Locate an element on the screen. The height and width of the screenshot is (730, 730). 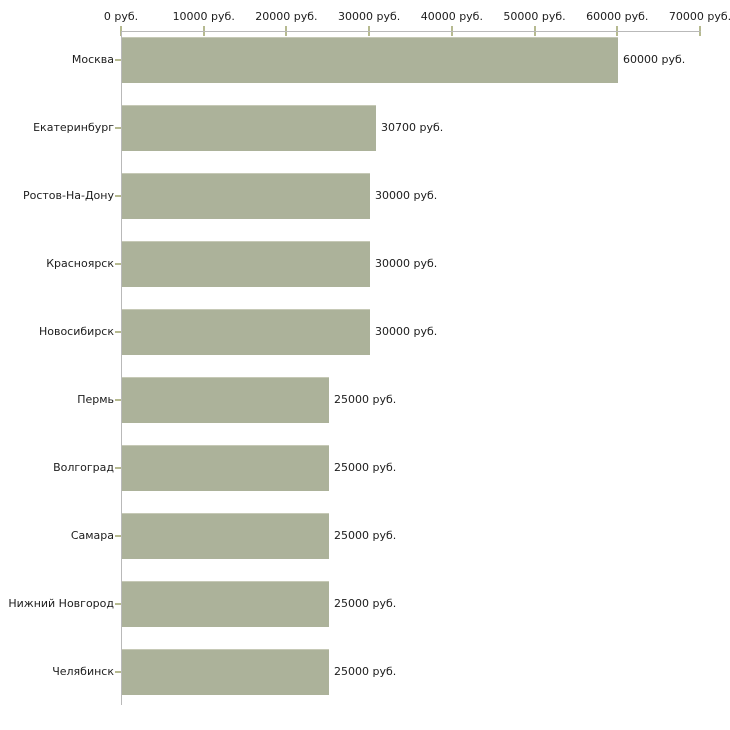
x-tick-label: 50000 руб. is located at coordinates (534, 16).